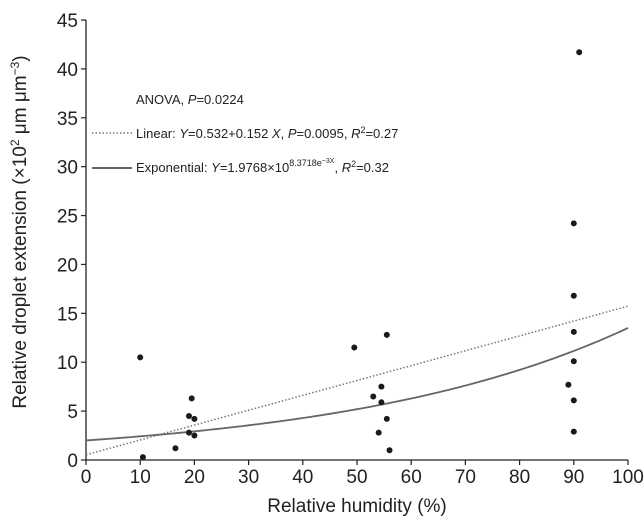  What do you see at coordinates (465, 477) in the screenshot?
I see `x-tick-label: 70` at bounding box center [465, 477].